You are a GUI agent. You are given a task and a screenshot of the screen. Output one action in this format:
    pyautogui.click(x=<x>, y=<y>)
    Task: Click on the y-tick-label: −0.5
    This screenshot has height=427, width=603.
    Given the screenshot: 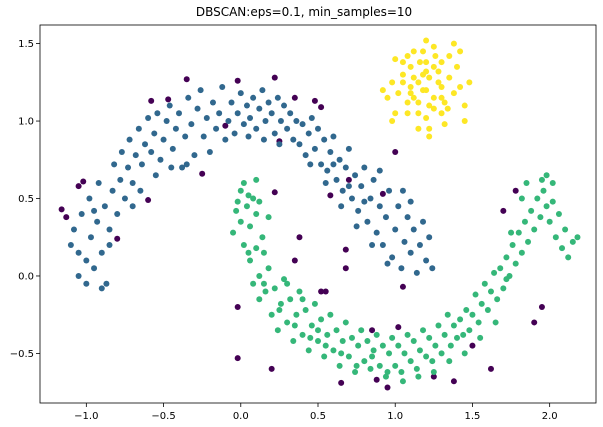 What is the action you would take?
    pyautogui.click(x=22, y=354)
    